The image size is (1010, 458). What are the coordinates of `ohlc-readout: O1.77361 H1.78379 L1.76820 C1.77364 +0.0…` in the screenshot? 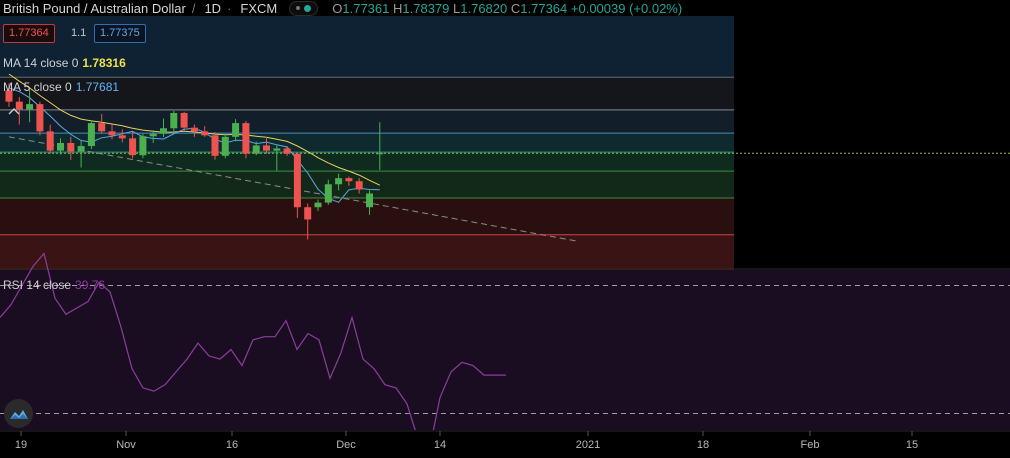 It's located at (507, 8).